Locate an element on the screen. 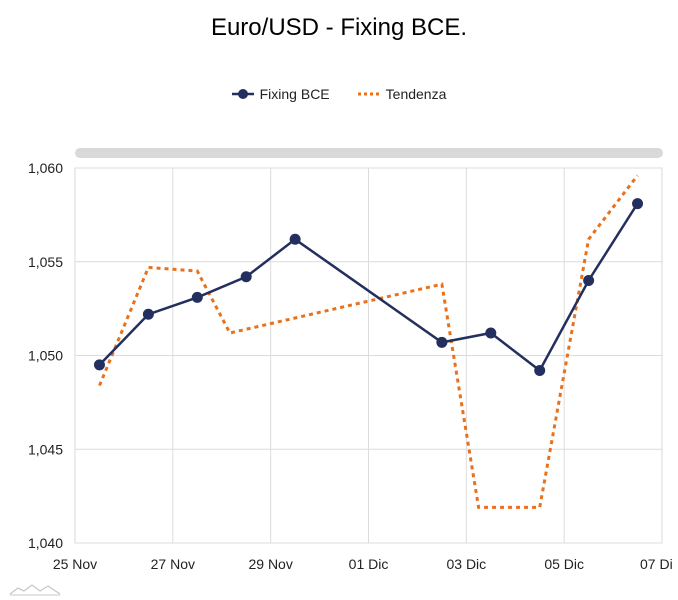 This screenshot has width=678, height=600. legend-item-fixing: Fixing BCE is located at coordinates (280, 94).